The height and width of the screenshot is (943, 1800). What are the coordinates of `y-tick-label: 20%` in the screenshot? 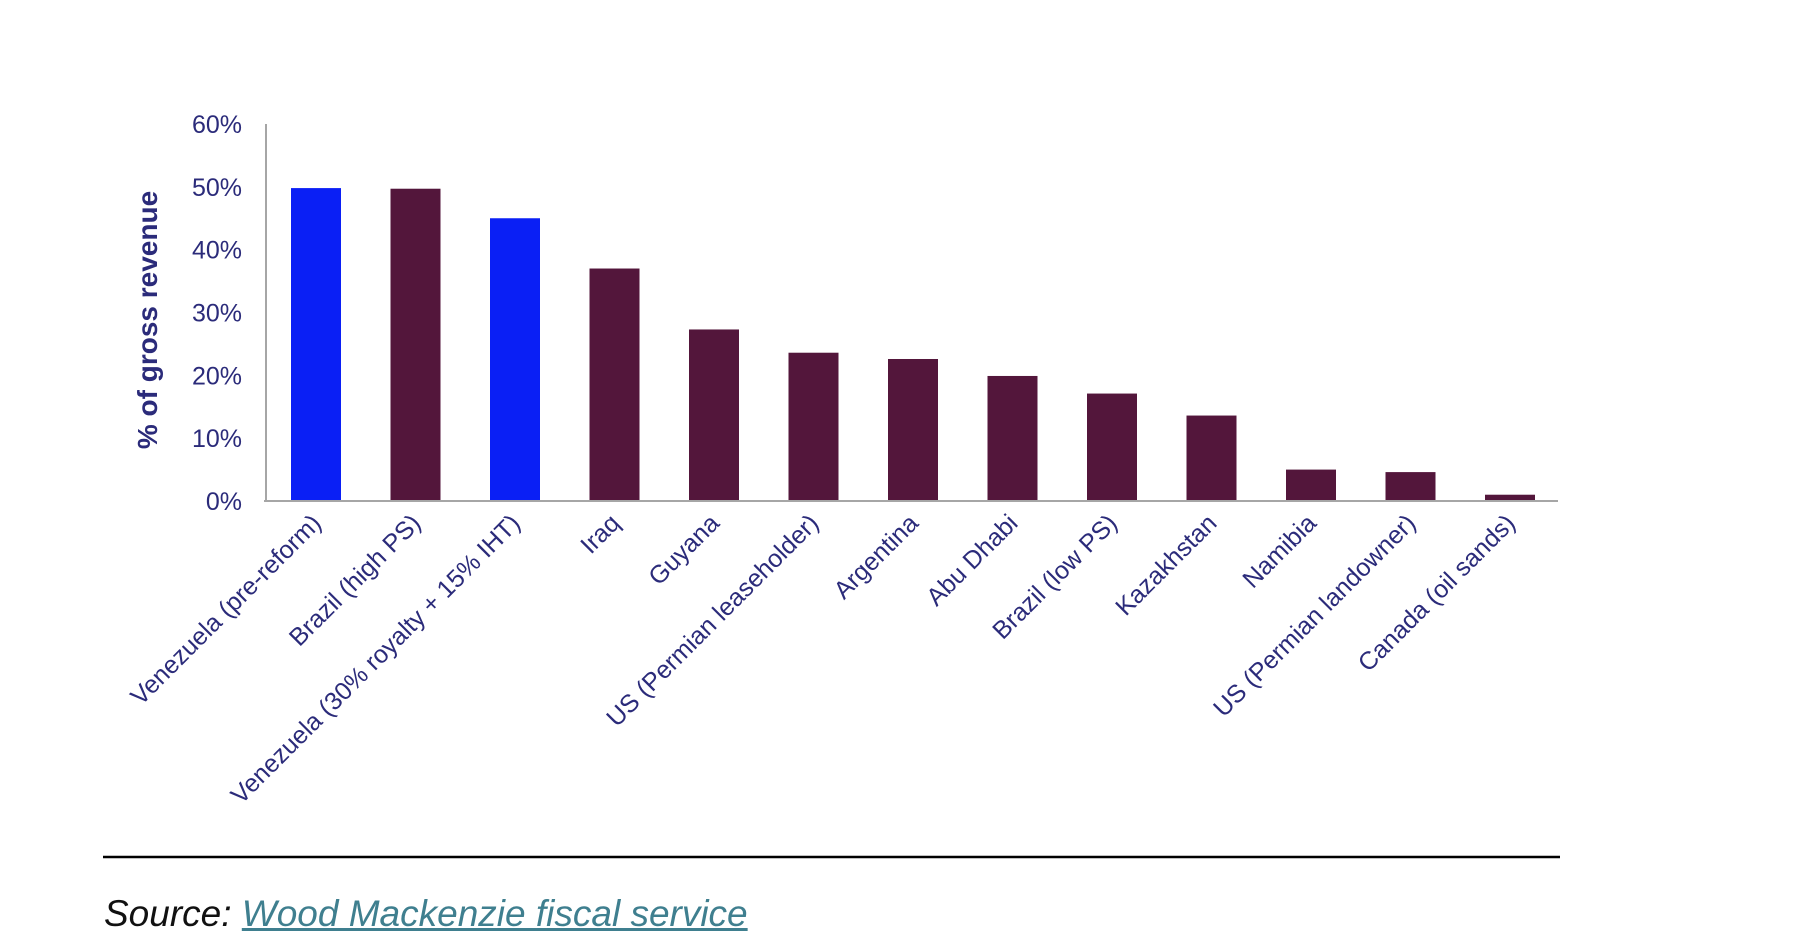 It's located at (217, 376).